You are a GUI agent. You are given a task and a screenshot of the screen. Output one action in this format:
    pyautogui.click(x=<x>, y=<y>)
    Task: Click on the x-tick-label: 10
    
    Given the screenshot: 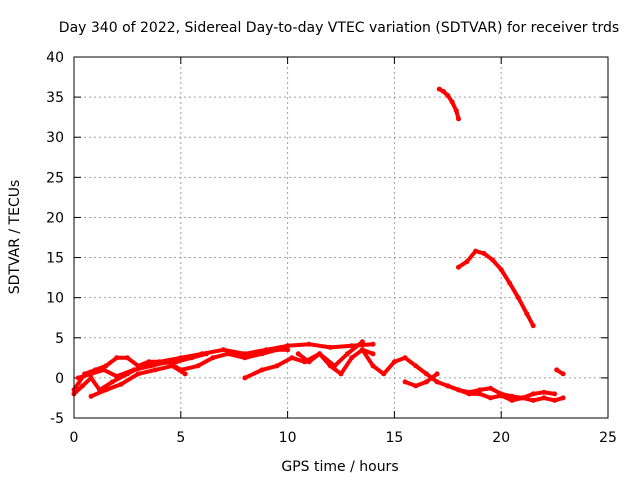 What is the action you would take?
    pyautogui.click(x=288, y=438)
    